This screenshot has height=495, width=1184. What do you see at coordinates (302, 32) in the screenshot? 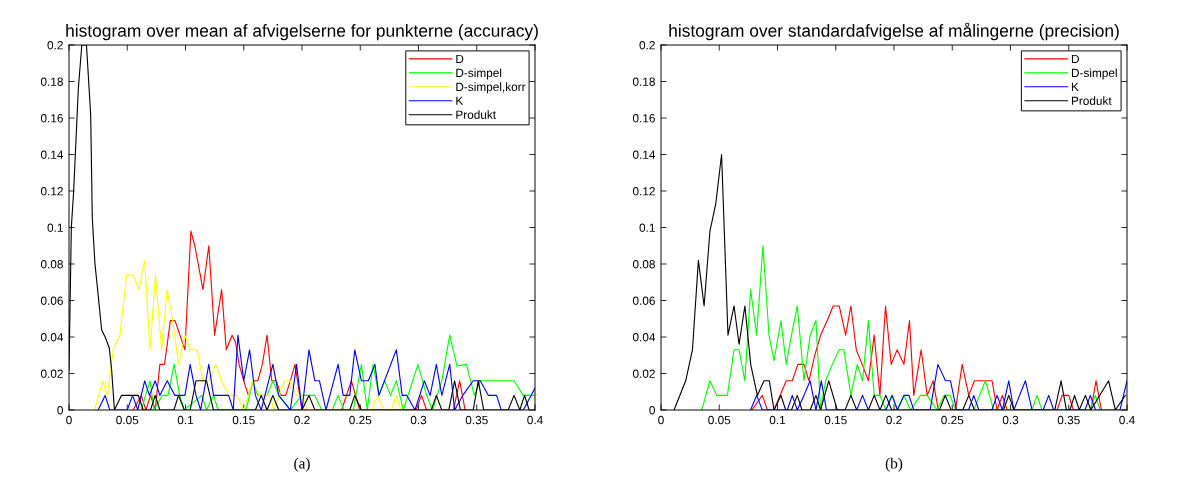
I see `chart-title: histogram over mean af afvigelserne for punkterne (accuracy)` at bounding box center [302, 32].